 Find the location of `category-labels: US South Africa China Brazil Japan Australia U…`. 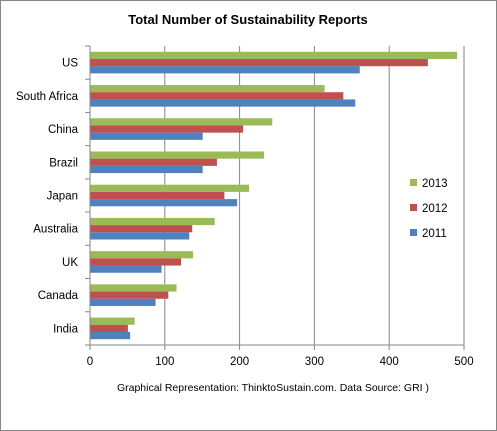

category-labels: US South Africa China Brazil Japan Australia U… is located at coordinates (47, 197).